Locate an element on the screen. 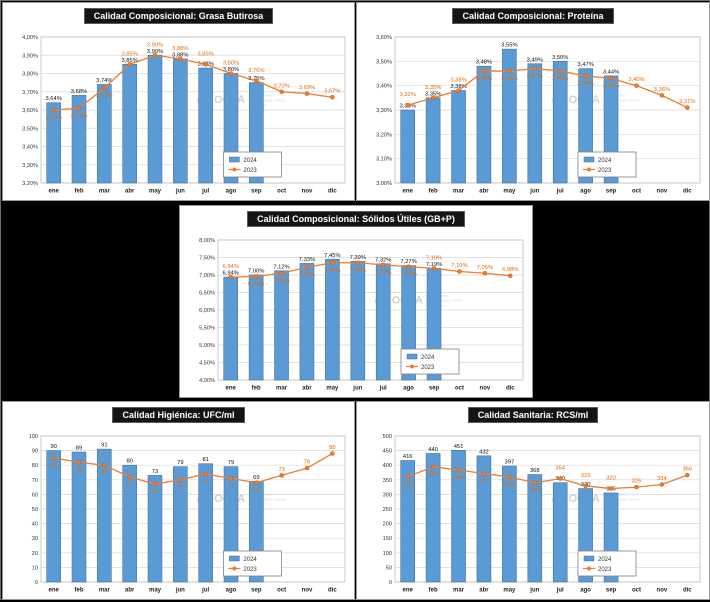 The image size is (710, 602). line-value-label: 7,19% is located at coordinates (434, 258).